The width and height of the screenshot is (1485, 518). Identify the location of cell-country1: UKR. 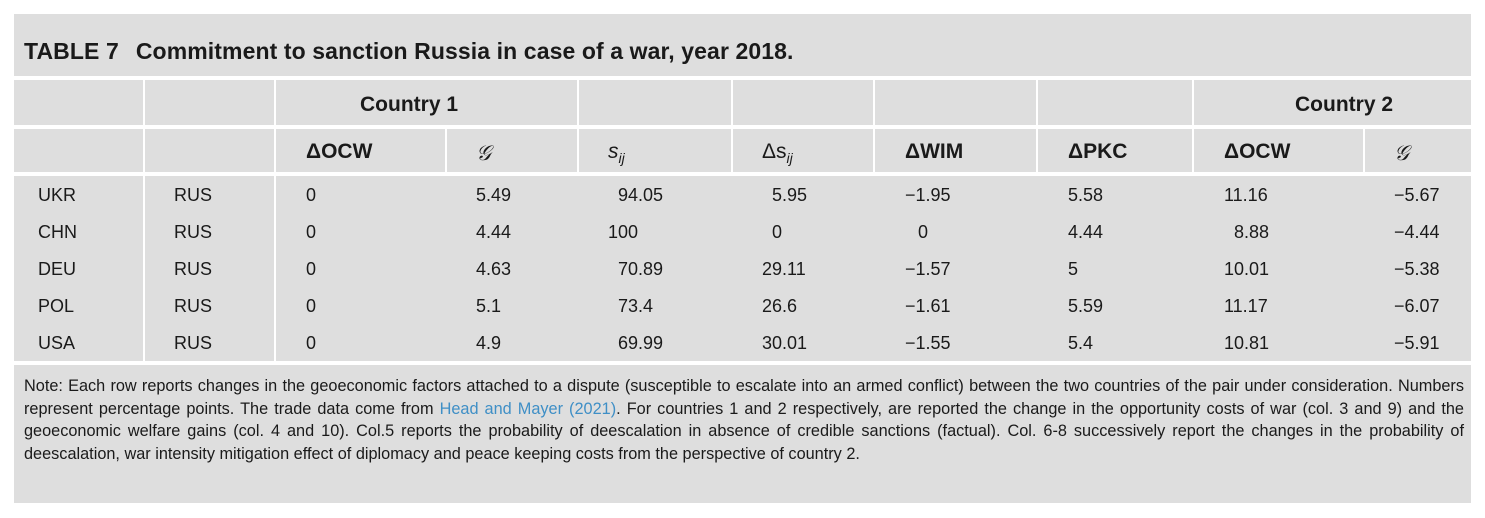
(57, 195).